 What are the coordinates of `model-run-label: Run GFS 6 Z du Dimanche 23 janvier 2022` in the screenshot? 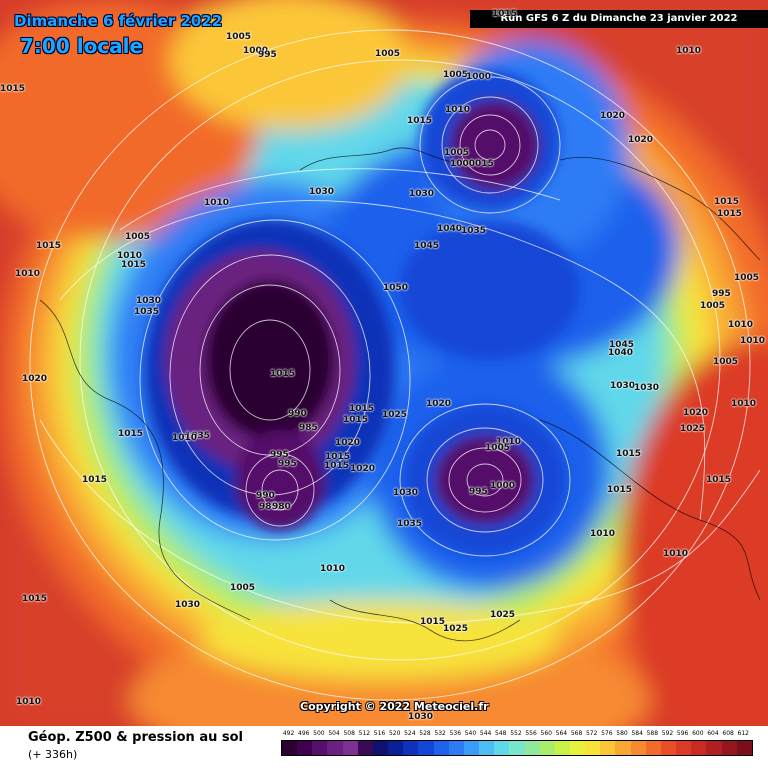 It's located at (619, 19).